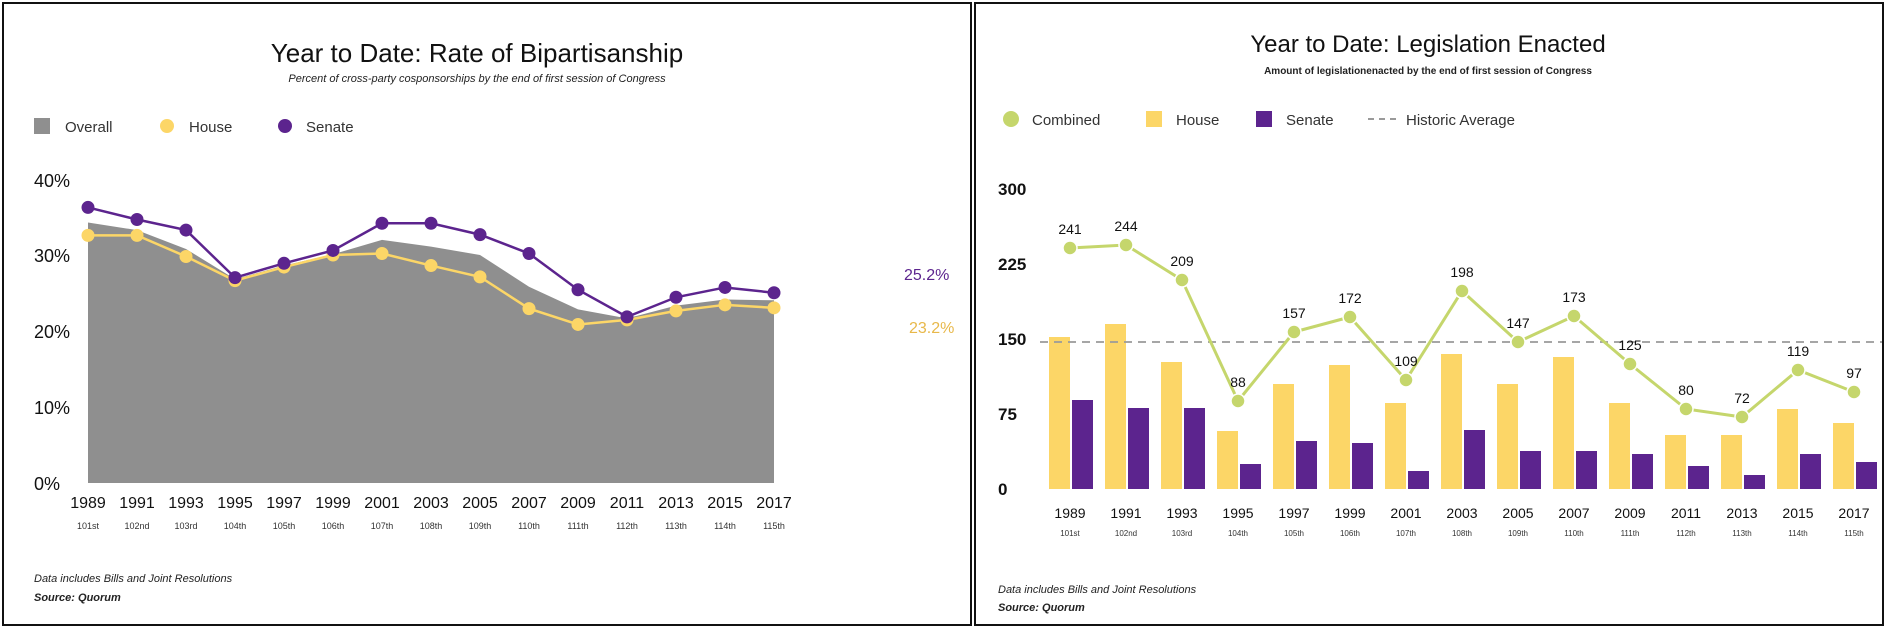 The image size is (1888, 632). Describe the element at coordinates (284, 503) in the screenshot. I see `x-tick-label: 1997` at that location.